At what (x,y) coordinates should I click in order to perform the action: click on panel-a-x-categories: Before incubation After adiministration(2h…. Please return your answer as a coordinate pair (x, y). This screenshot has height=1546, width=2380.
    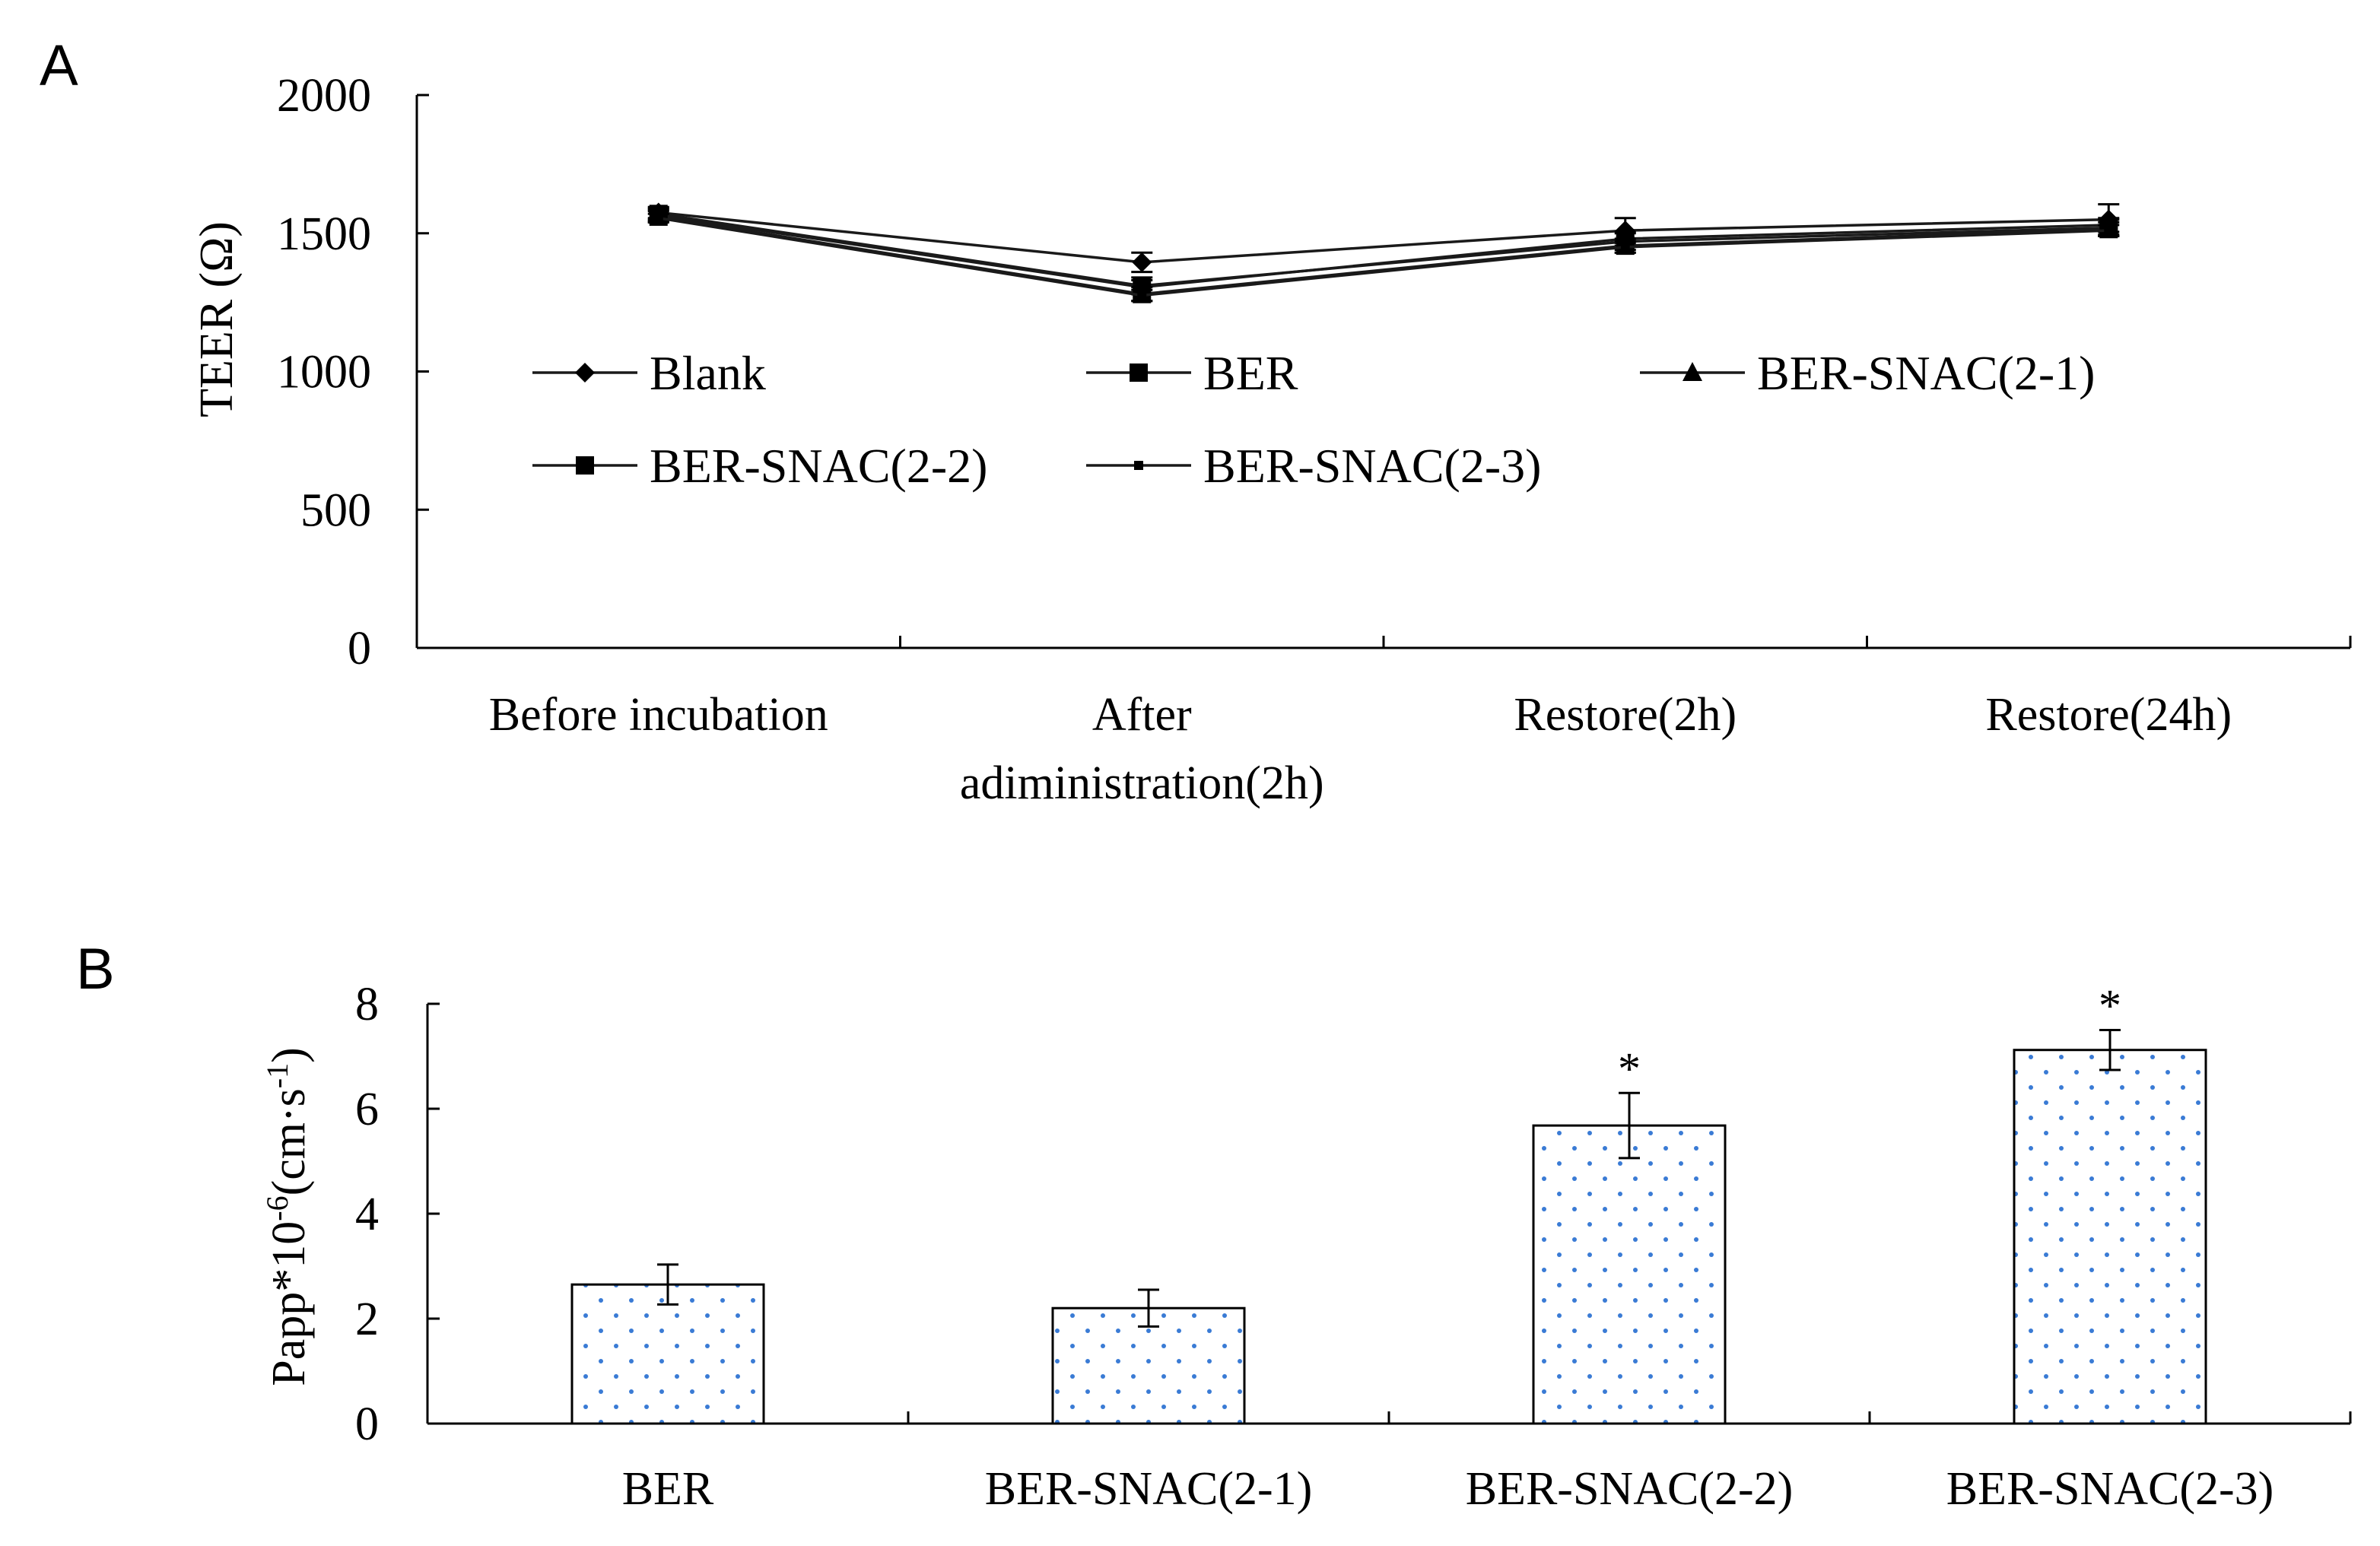
    Looking at the image, I should click on (1360, 749).